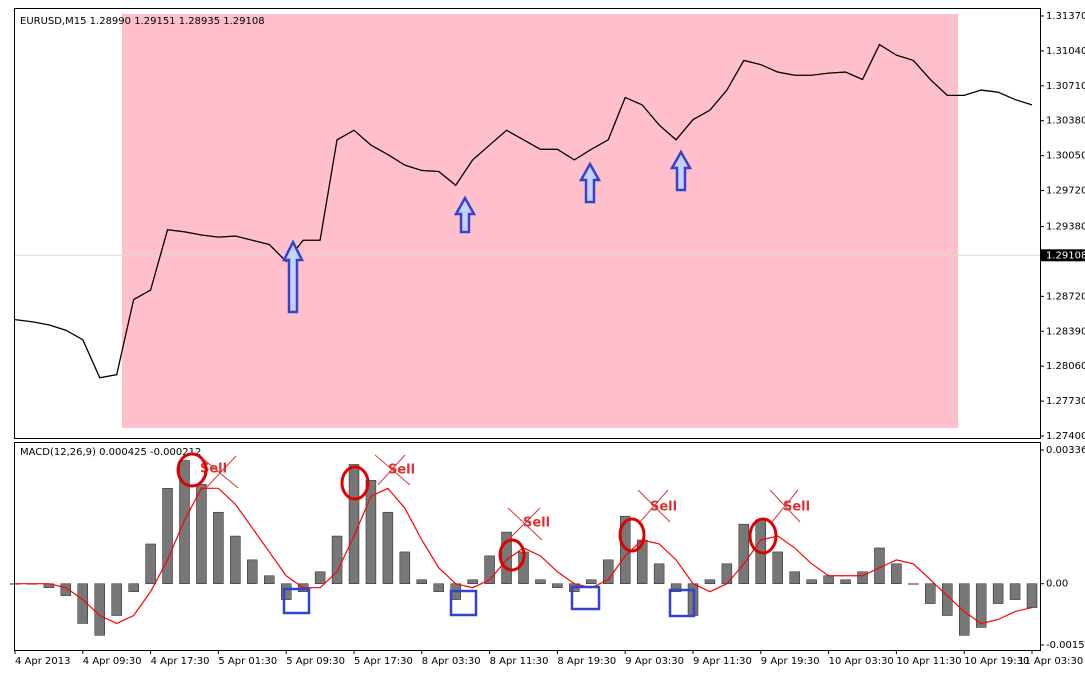 The image size is (1085, 674). Describe the element at coordinates (42, 661) in the screenshot. I see `x-tick-label: 4 Apr 2013` at that location.